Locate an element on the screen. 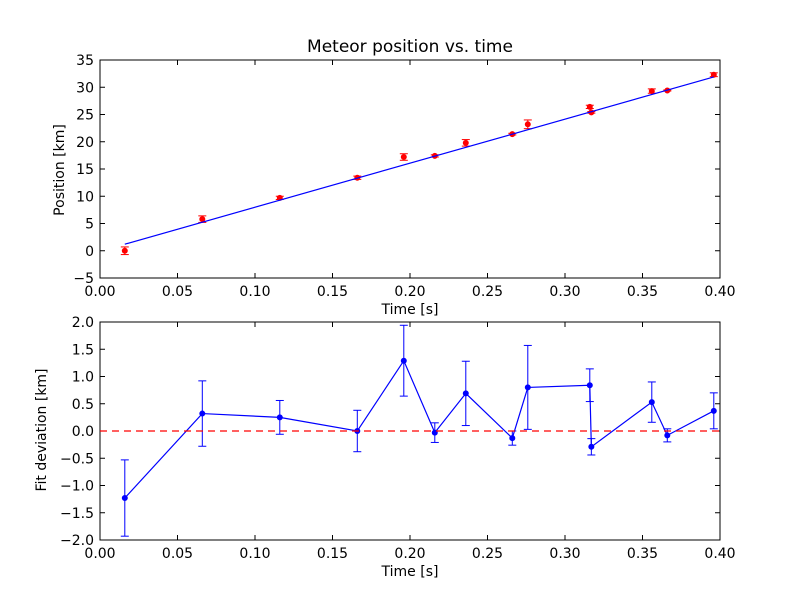 The width and height of the screenshot is (800, 600). top-y-tick-label: 15 is located at coordinates (85, 170).